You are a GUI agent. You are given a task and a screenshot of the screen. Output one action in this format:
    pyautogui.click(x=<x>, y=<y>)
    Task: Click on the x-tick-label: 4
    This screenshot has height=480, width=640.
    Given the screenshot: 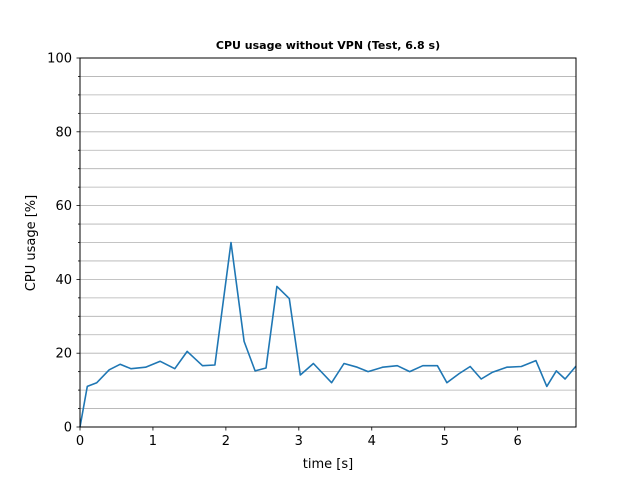 What is the action you would take?
    pyautogui.click(x=372, y=441)
    